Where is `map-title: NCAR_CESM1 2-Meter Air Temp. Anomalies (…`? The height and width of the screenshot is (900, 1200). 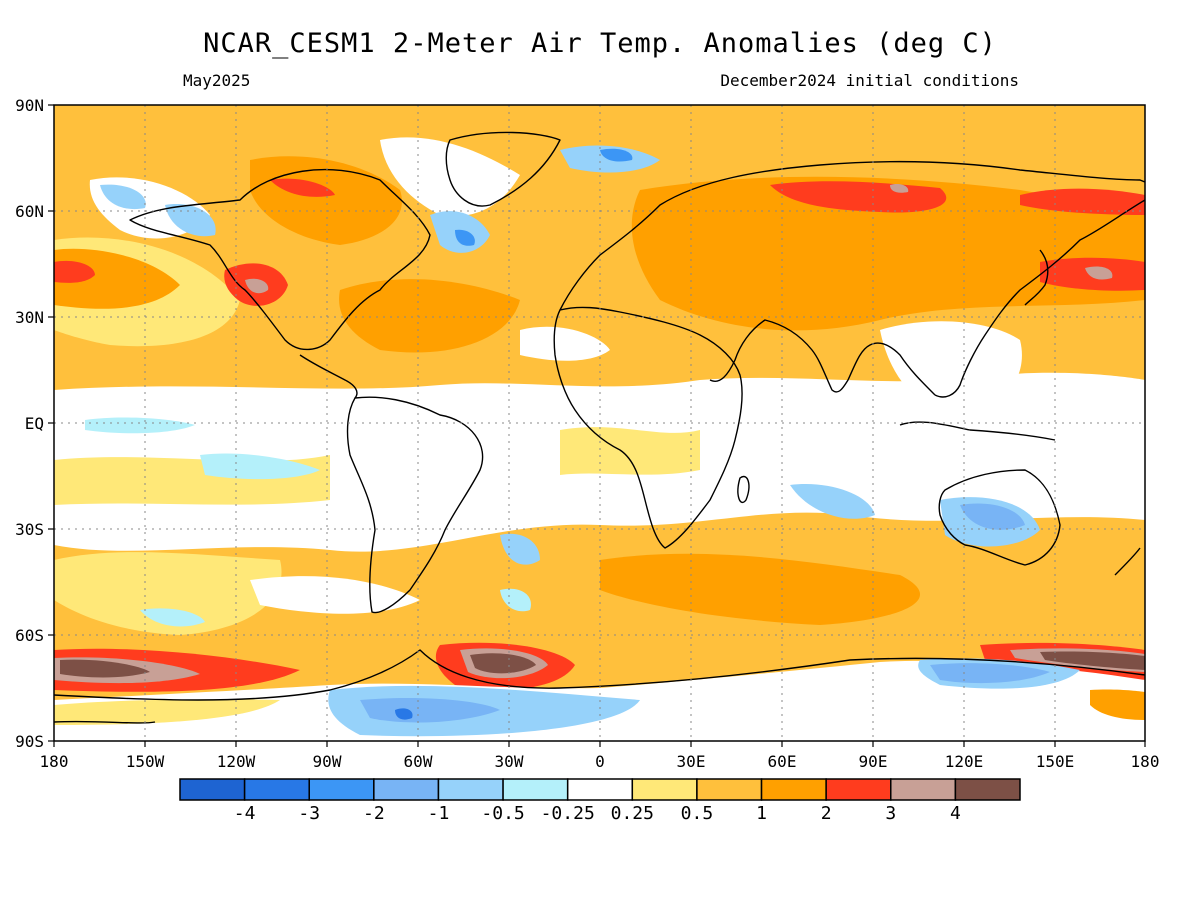 map-title: NCAR_CESM1 2-Meter Air Temp. Anomalies (… is located at coordinates (600, 43).